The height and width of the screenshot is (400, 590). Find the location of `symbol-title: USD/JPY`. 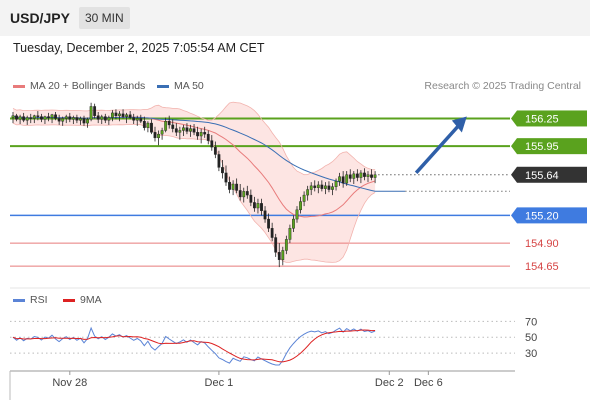

symbol-title: USD/JPY is located at coordinates (40, 18).